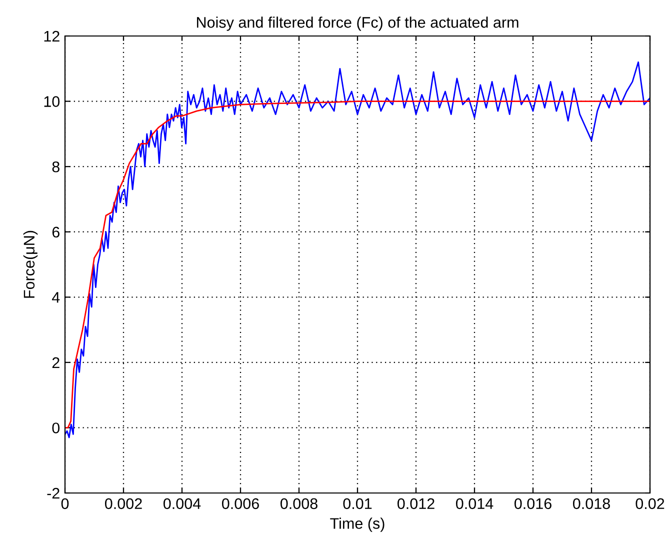 The image size is (665, 544). Describe the element at coordinates (182, 504) in the screenshot. I see `x-tick-label: 0.004` at that location.